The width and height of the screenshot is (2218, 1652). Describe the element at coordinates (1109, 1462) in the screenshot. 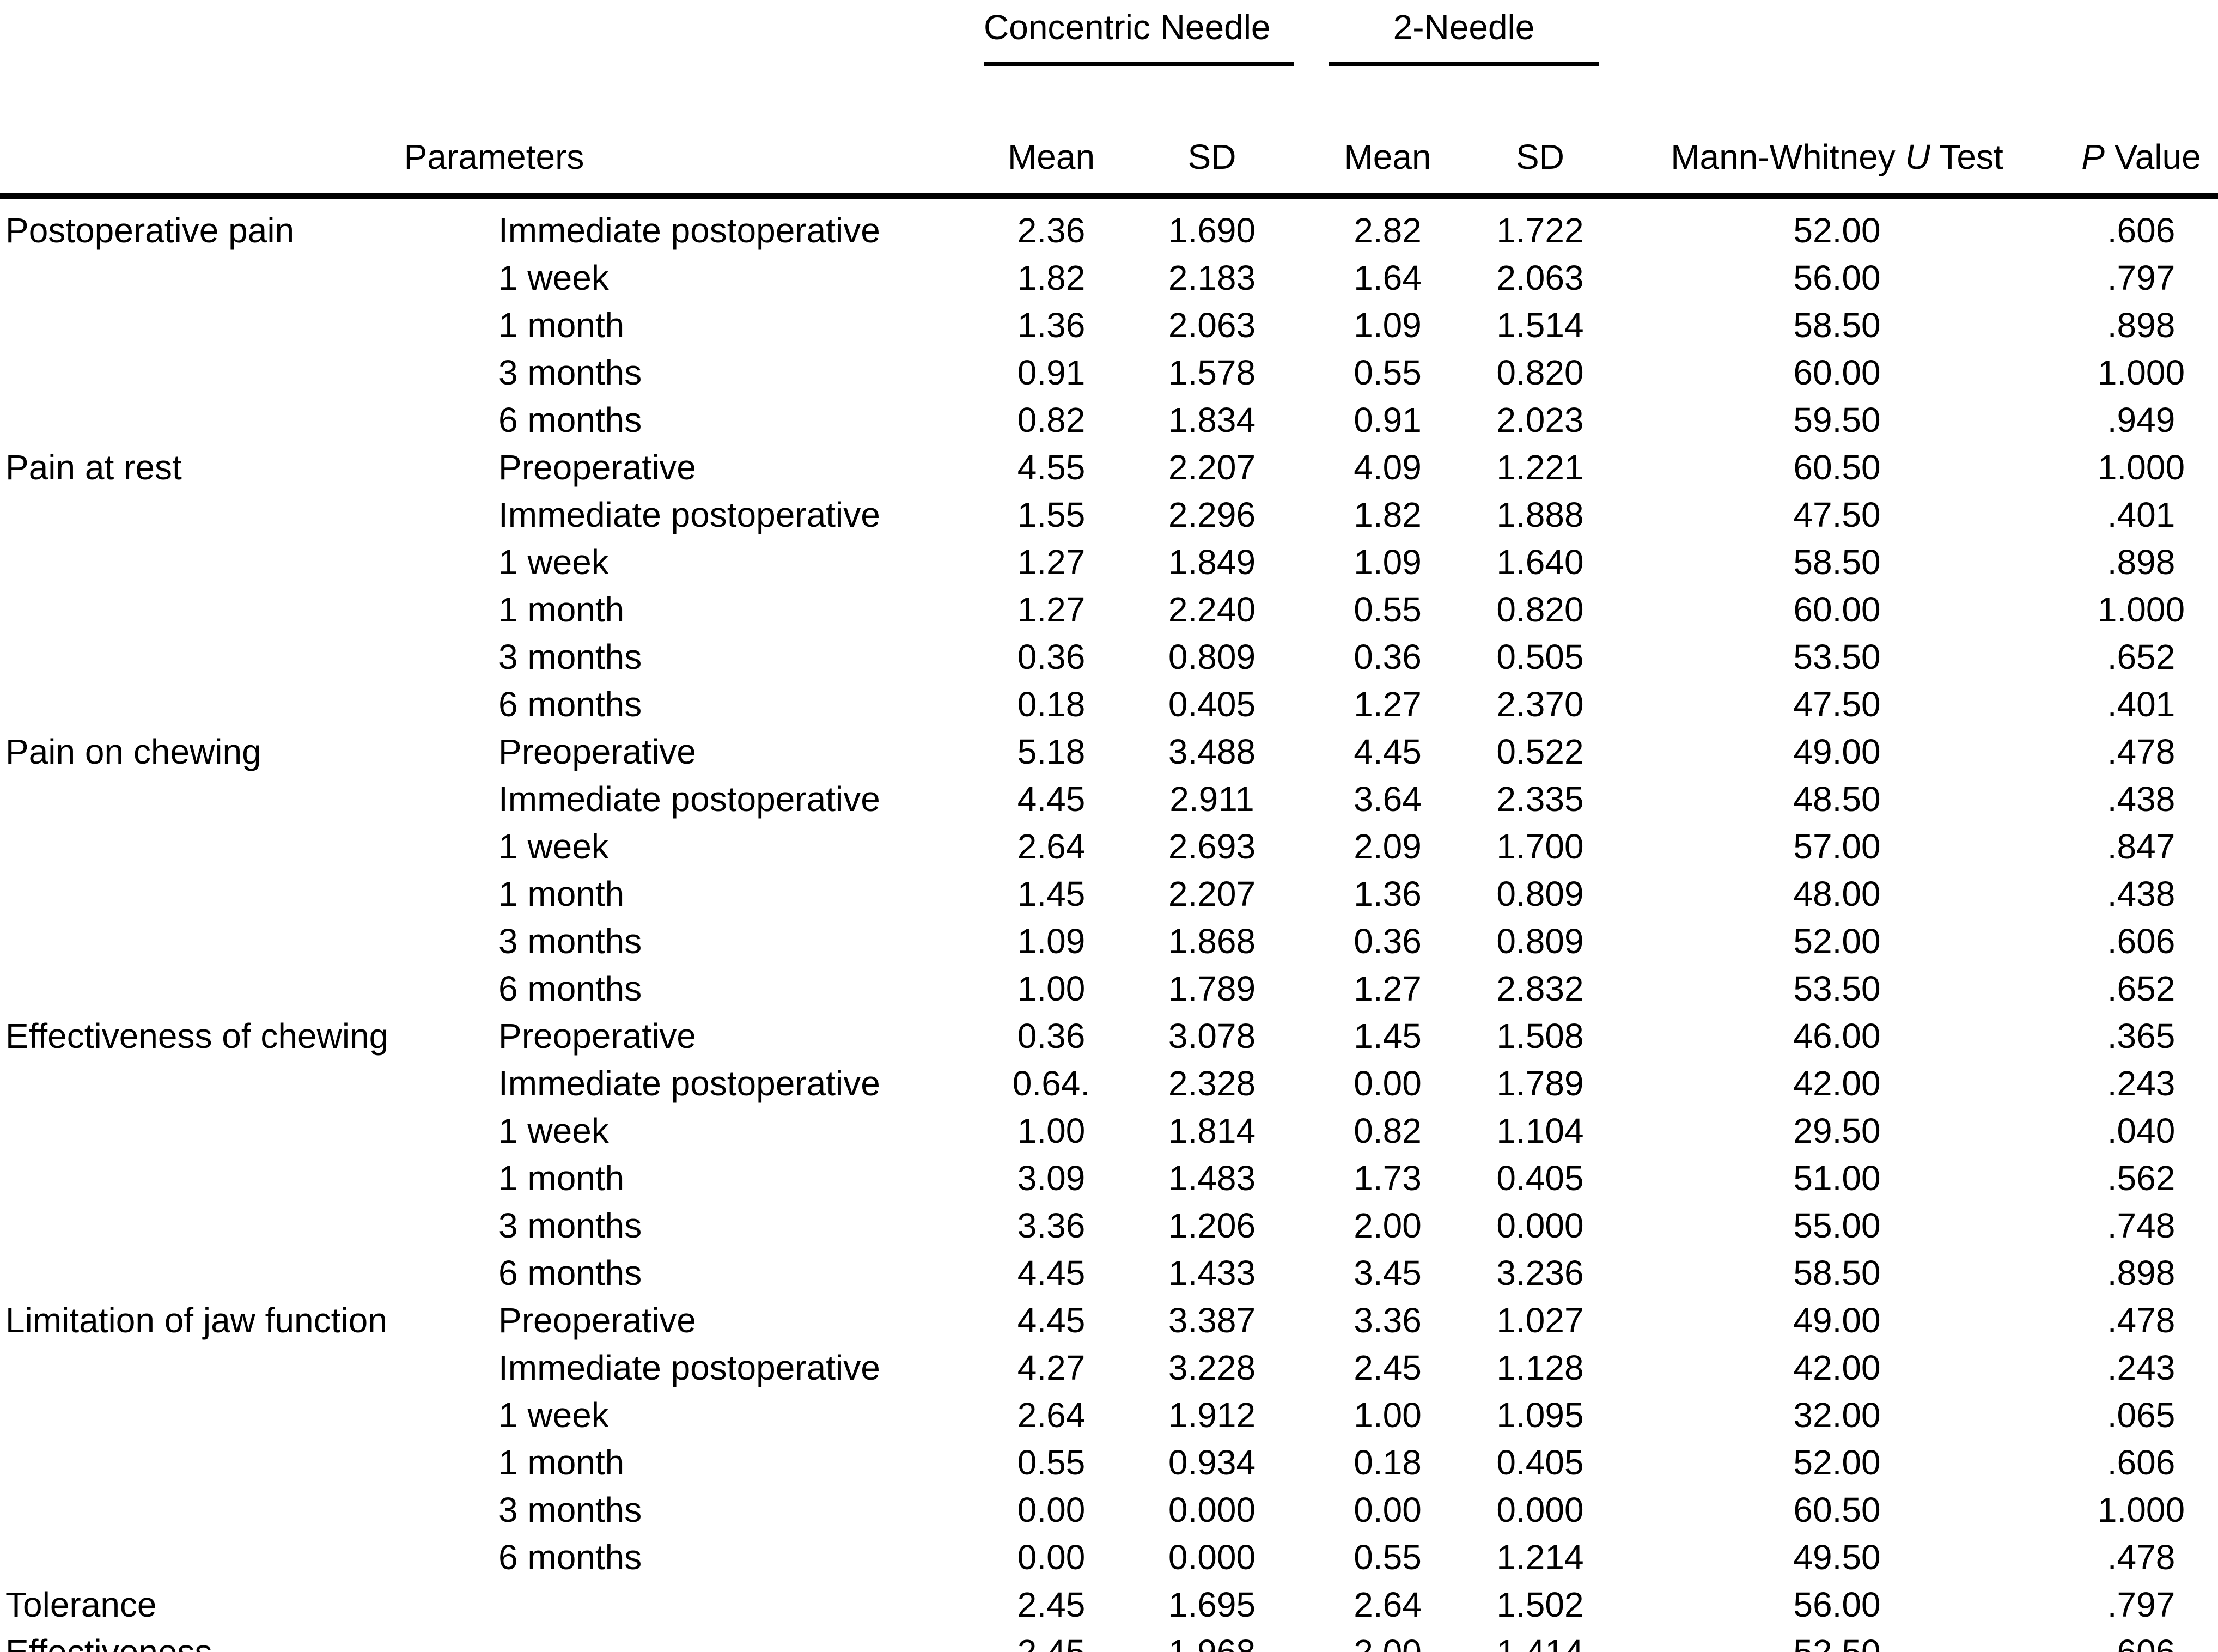

I see `table-row: 1 month 0.55 0.934 0.18 0.405 52.00 .606` at that location.